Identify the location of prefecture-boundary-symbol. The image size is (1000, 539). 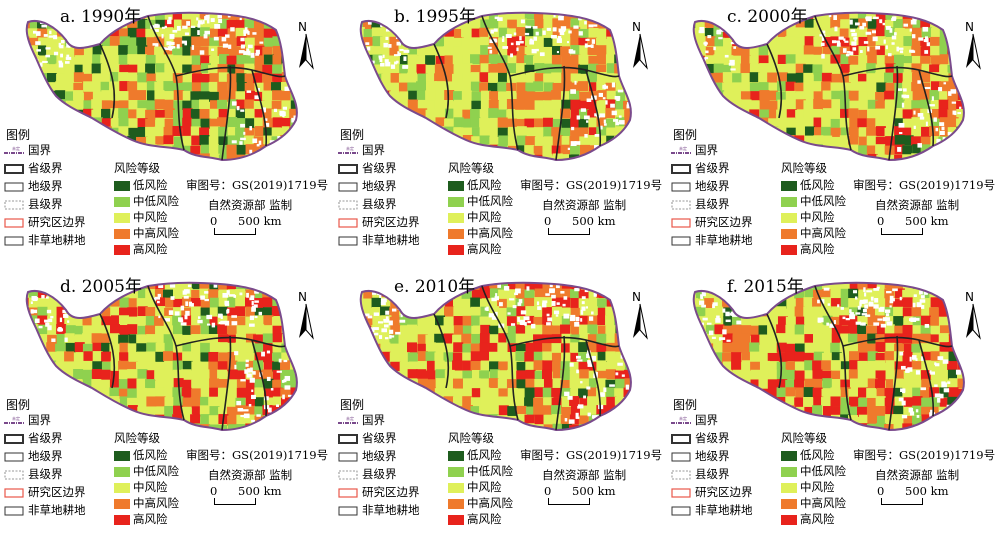
(14, 457).